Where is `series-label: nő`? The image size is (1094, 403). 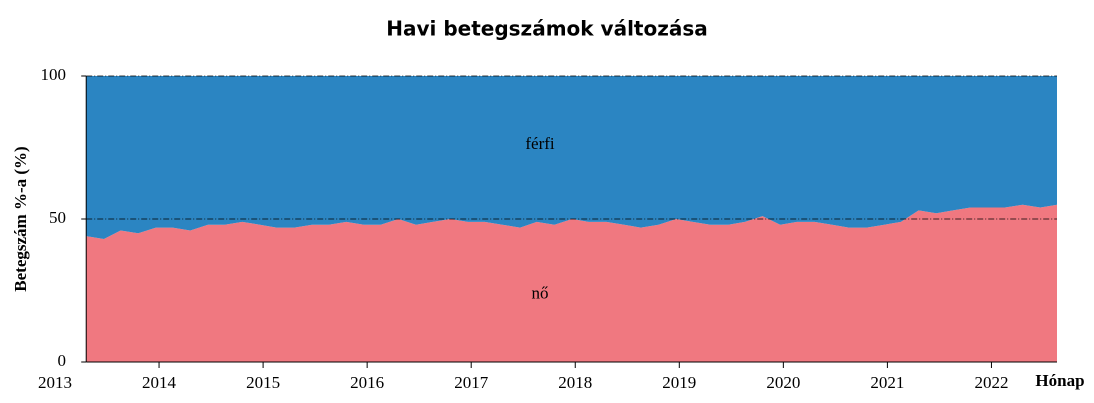 series-label: nő is located at coordinates (540, 293).